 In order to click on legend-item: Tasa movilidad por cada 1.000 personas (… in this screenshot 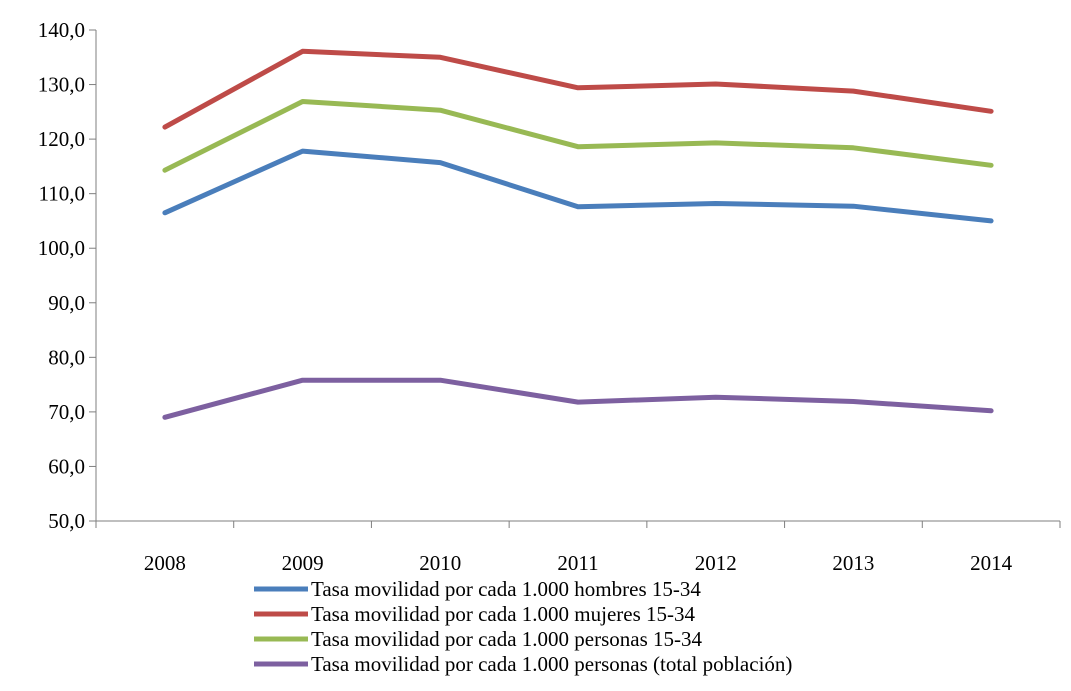, I will do `click(523, 664)`.